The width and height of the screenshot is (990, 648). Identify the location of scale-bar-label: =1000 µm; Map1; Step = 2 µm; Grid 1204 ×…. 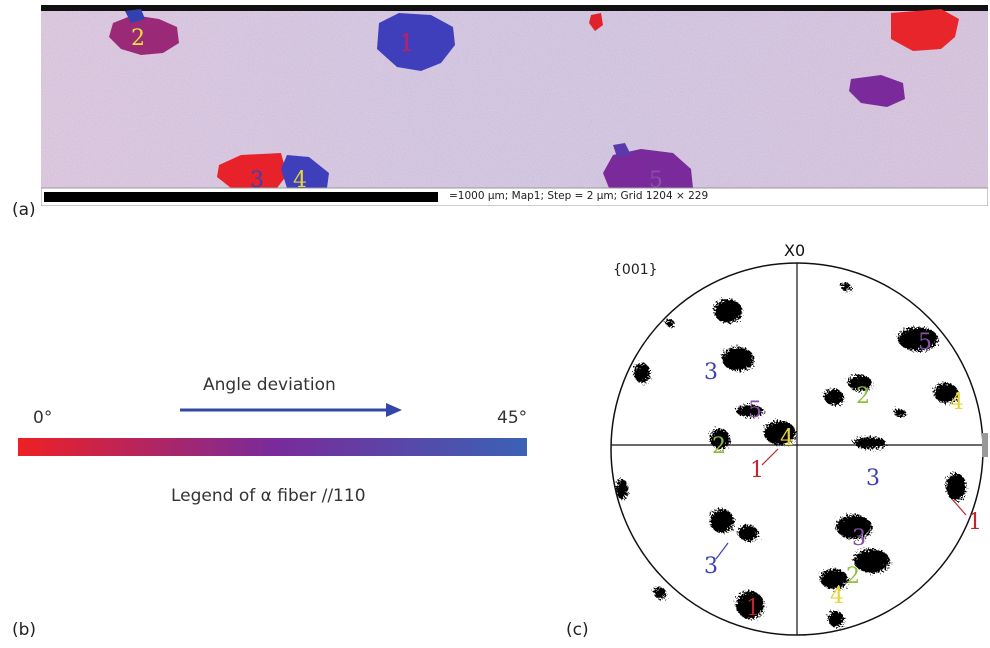
(578, 196).